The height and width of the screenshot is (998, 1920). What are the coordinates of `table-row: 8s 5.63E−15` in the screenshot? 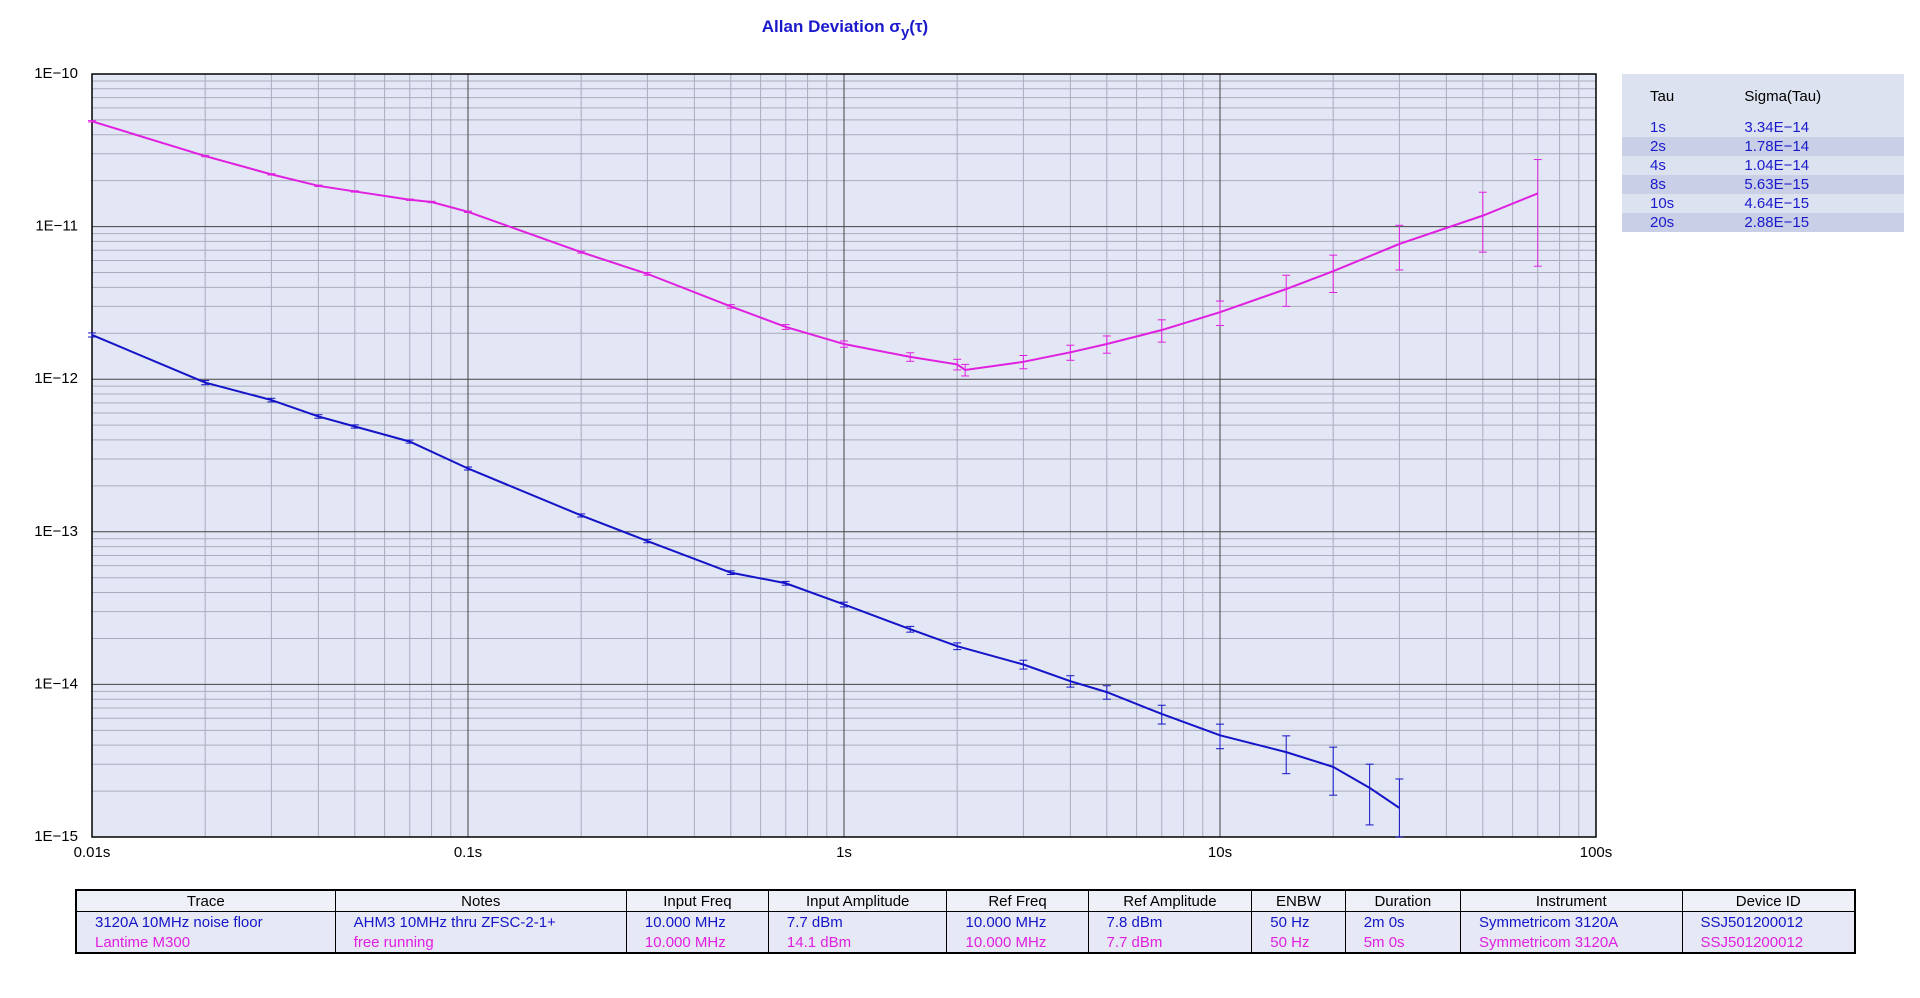 It's located at (1763, 184).